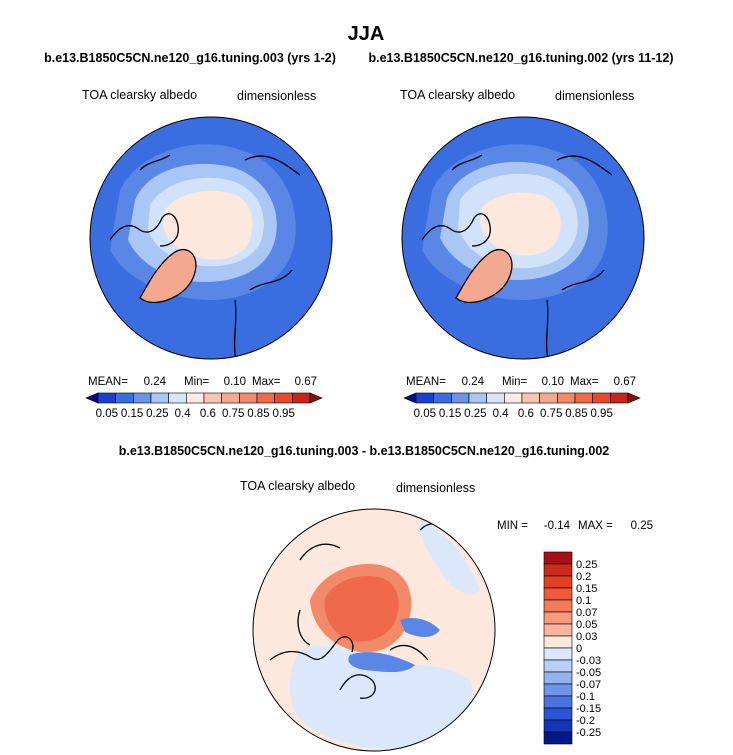 This screenshot has width=733, height=755. Describe the element at coordinates (276, 96) in the screenshot. I see `units-label: dimensionless` at that location.